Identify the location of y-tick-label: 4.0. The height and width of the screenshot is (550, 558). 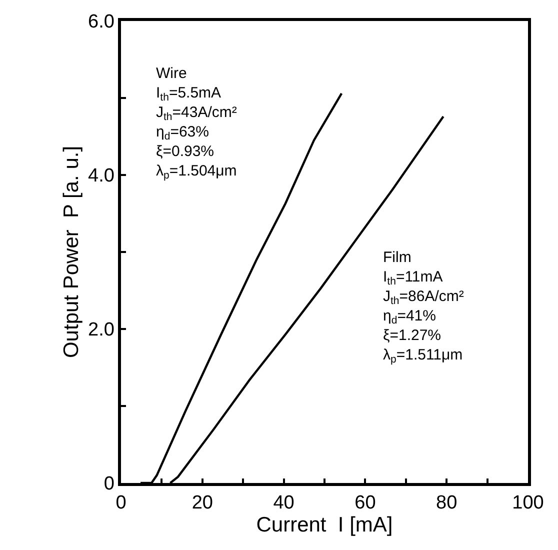
(101, 176).